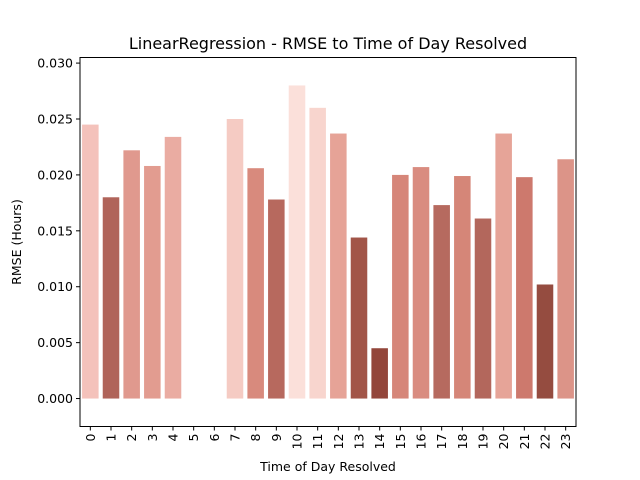  I want to click on x-tick-label: 13, so click(359, 442).